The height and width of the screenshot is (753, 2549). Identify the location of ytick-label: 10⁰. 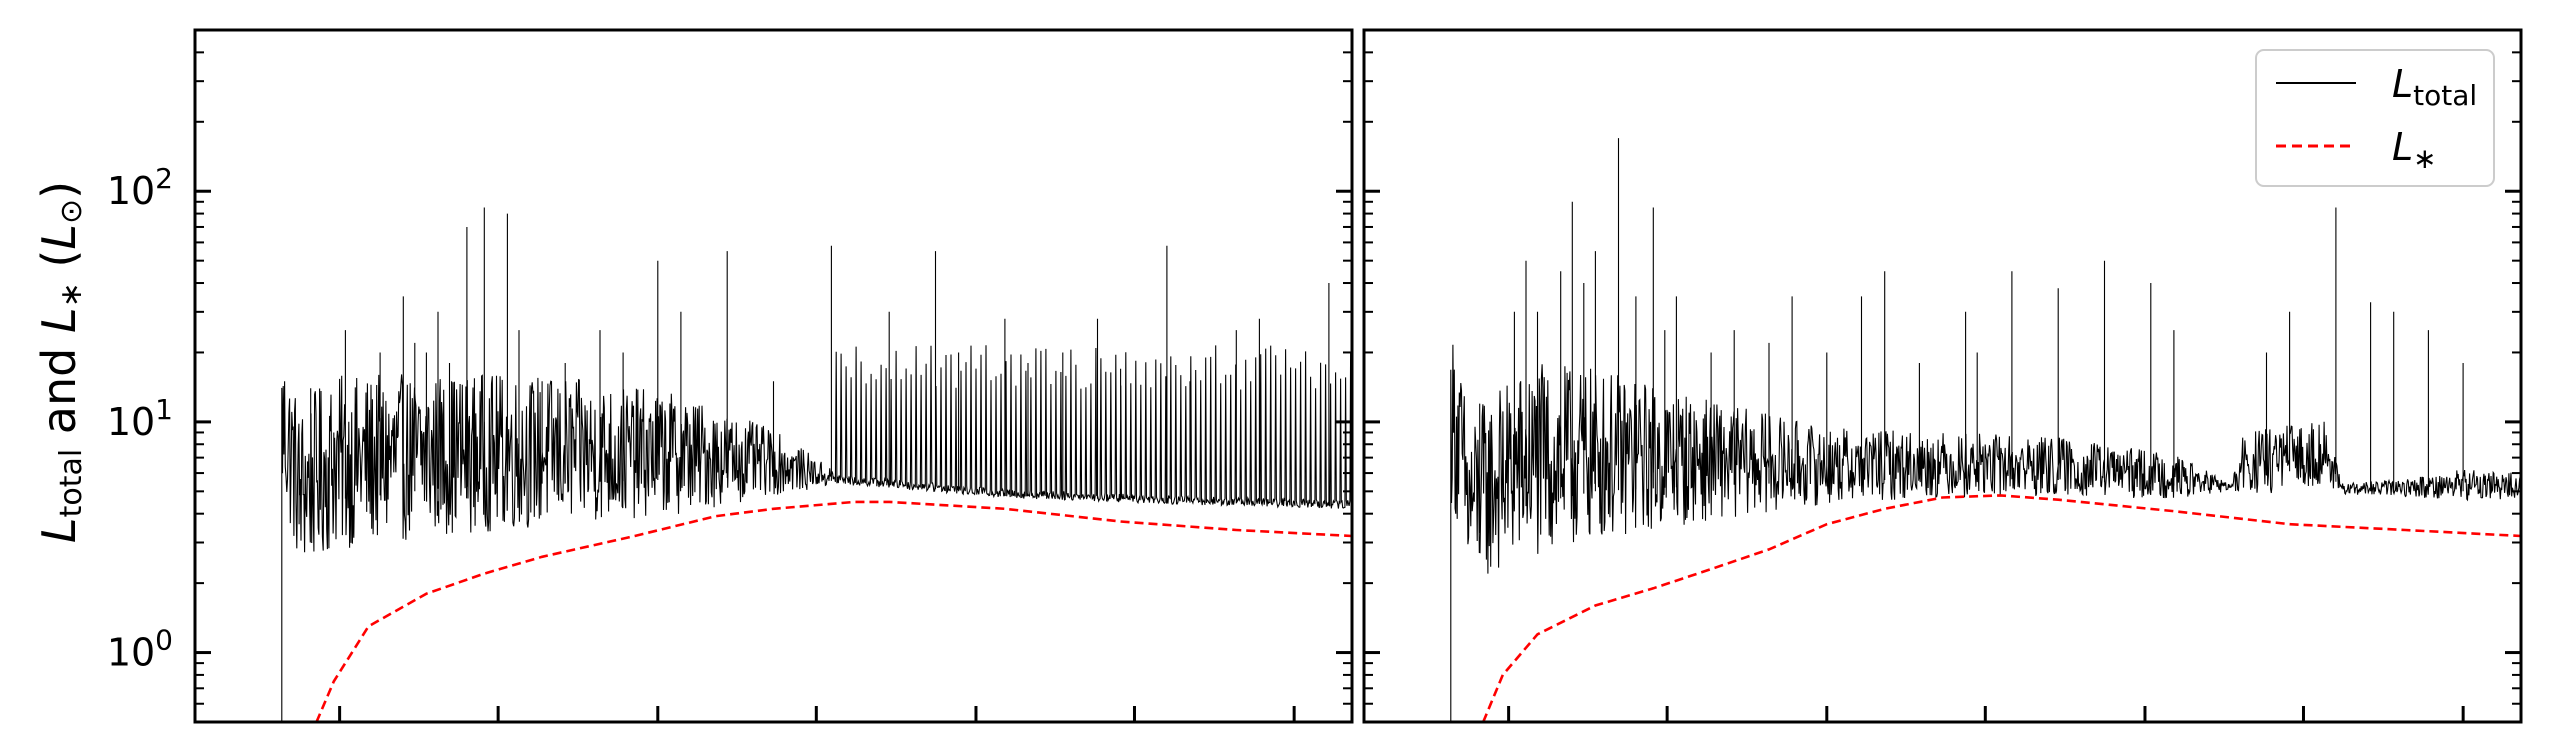
(140, 649).